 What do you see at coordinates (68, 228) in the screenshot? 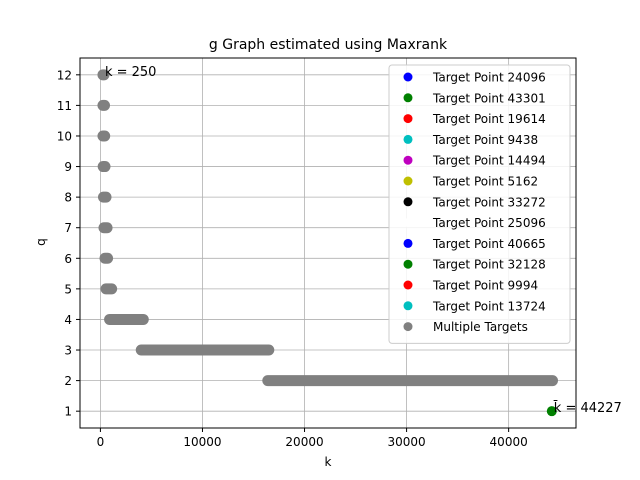
I see `y-tick-label: 7` at bounding box center [68, 228].